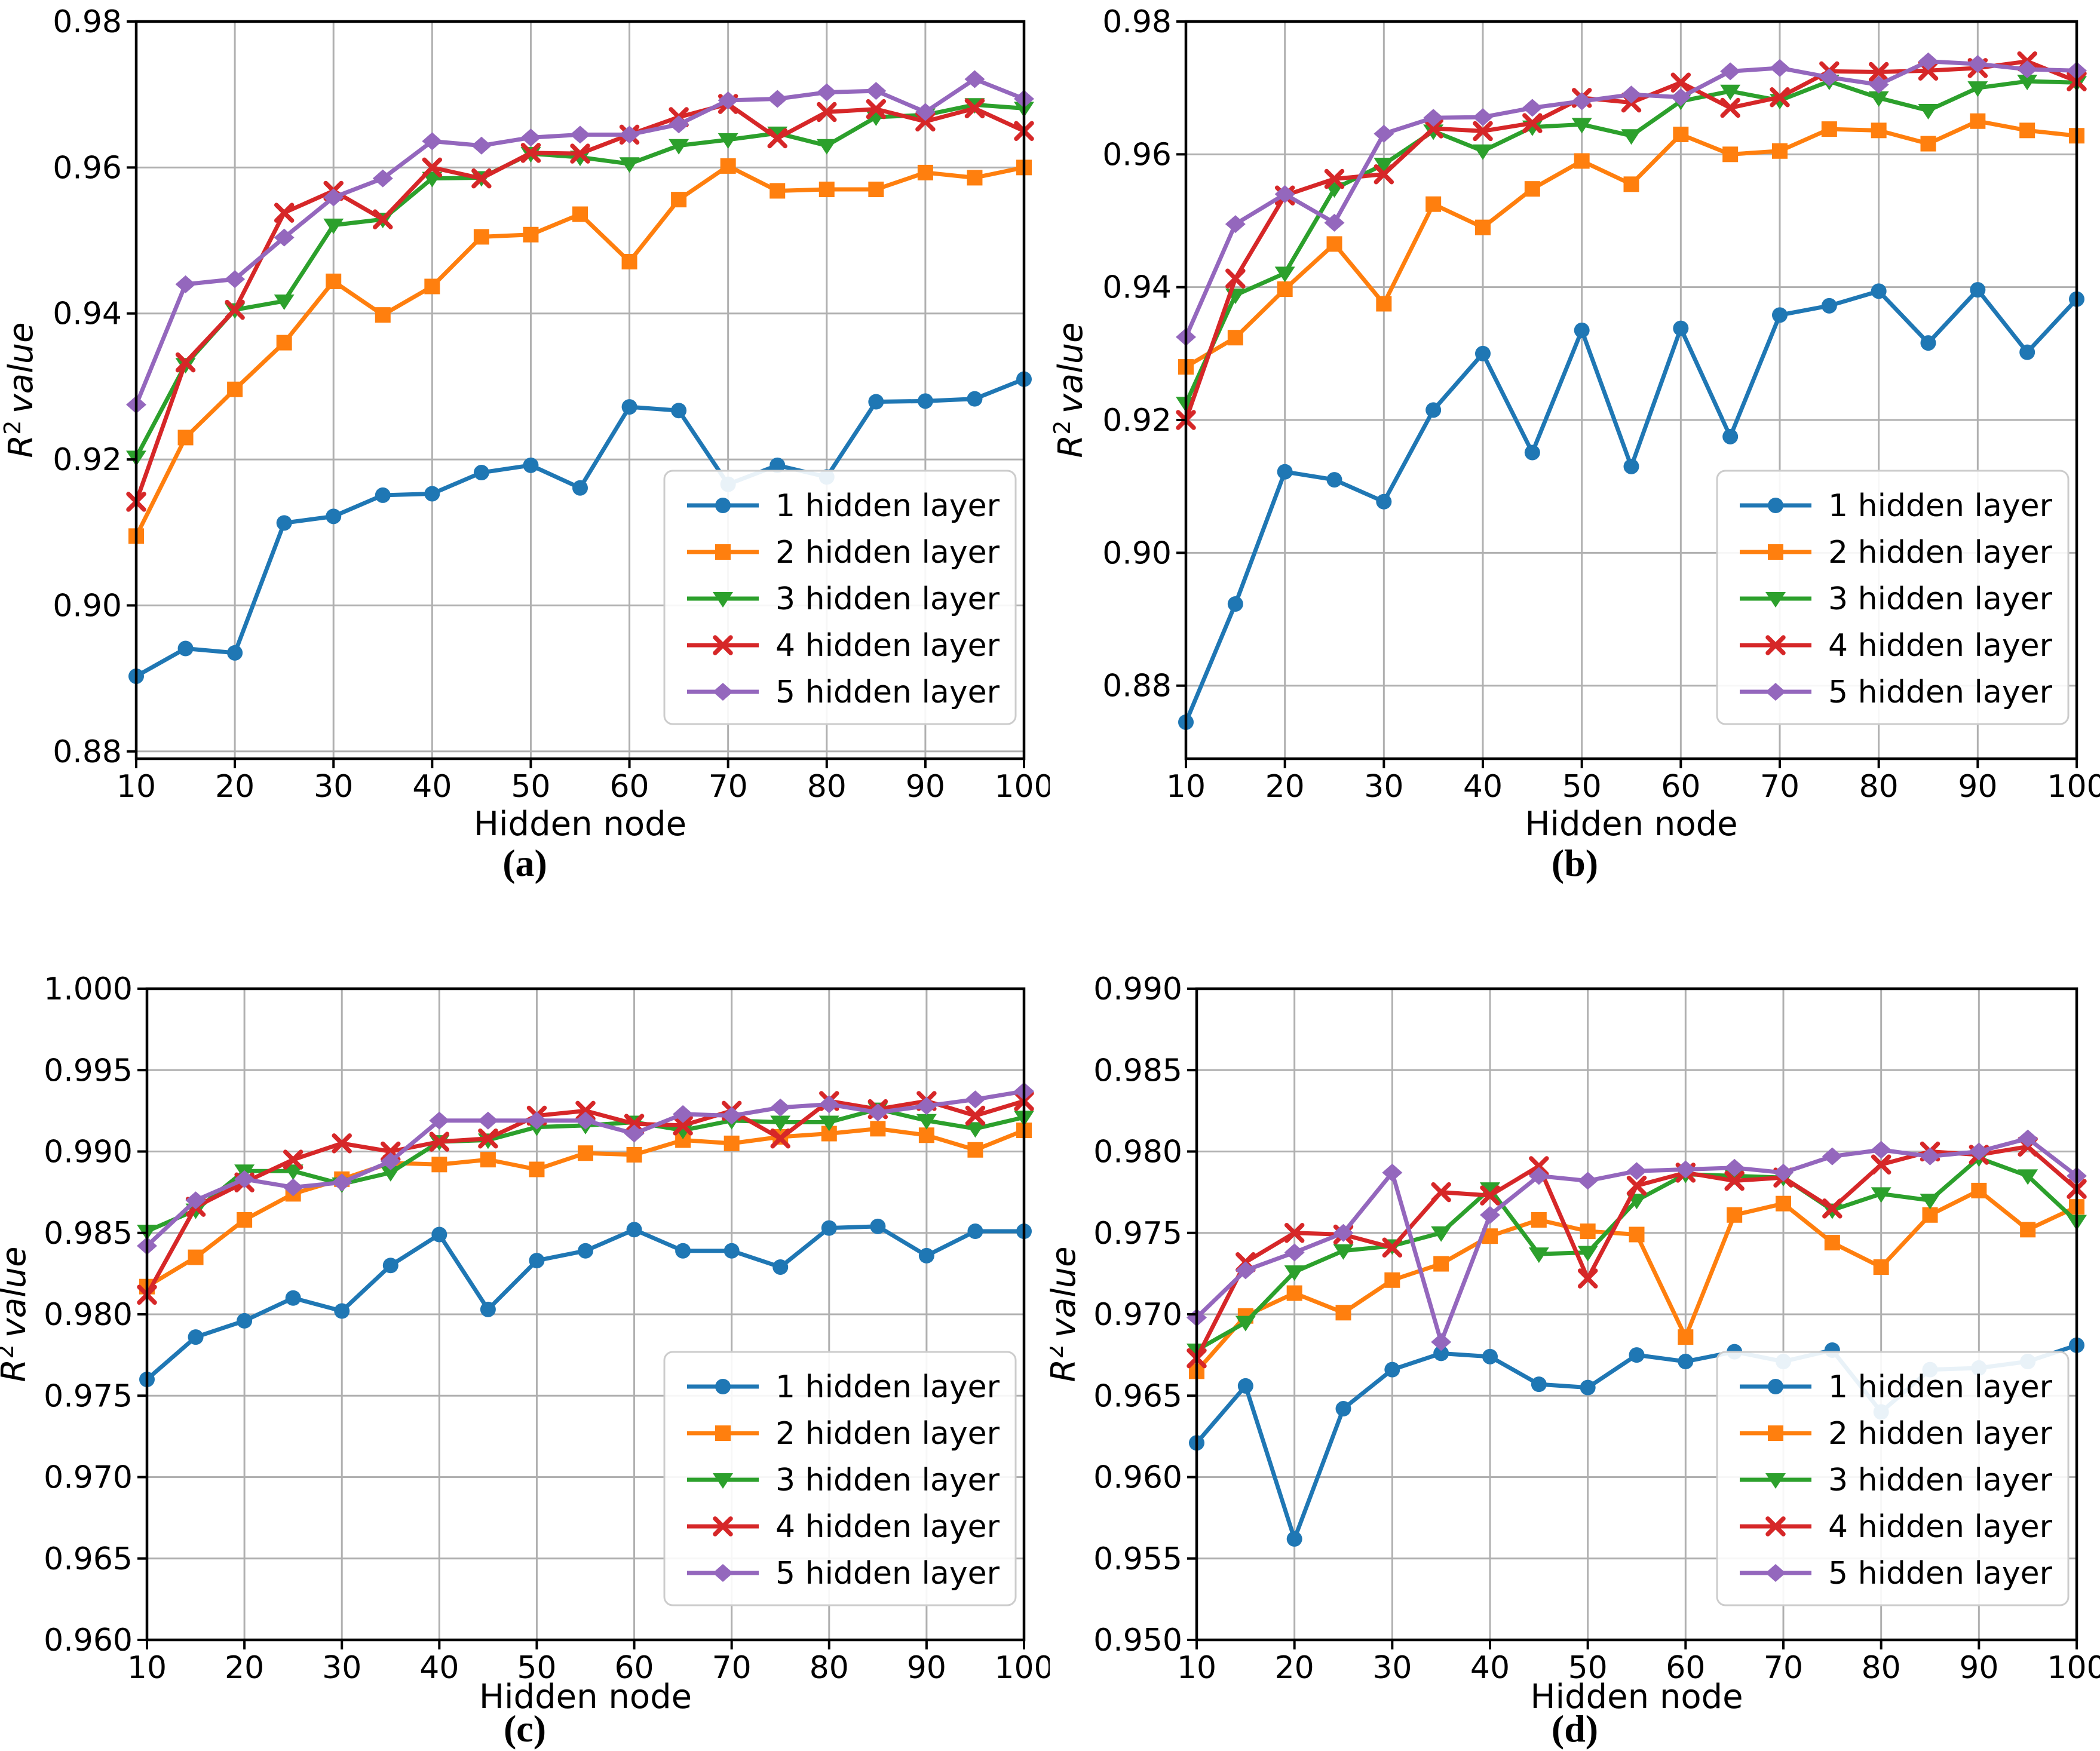  I want to click on x-tick-label: 30, so click(334, 787).